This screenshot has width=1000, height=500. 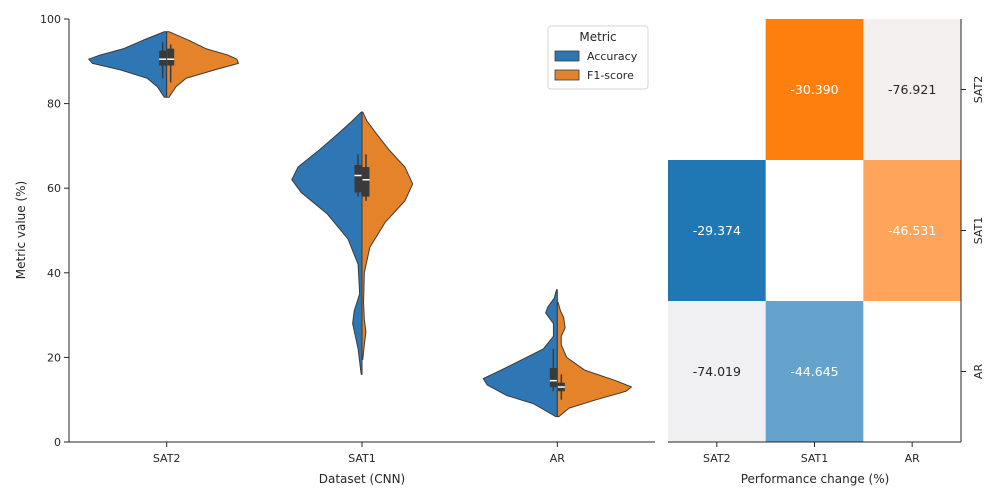 What do you see at coordinates (594, 359) in the screenshot?
I see `violin-f1-score-ar` at bounding box center [594, 359].